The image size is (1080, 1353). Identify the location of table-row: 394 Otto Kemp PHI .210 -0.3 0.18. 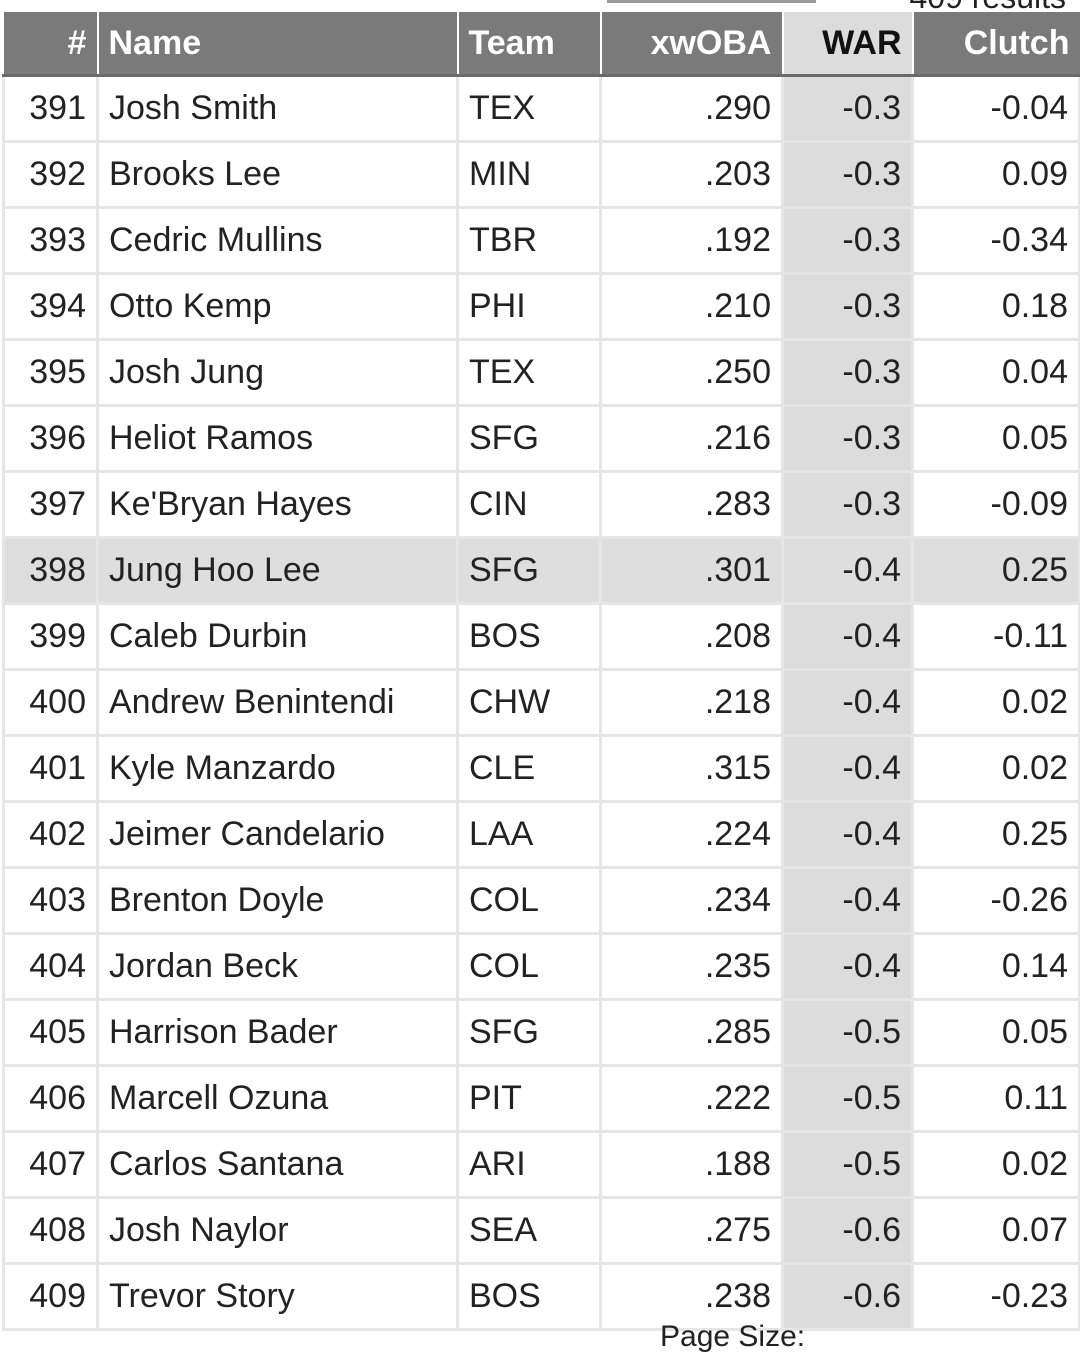
(541, 306).